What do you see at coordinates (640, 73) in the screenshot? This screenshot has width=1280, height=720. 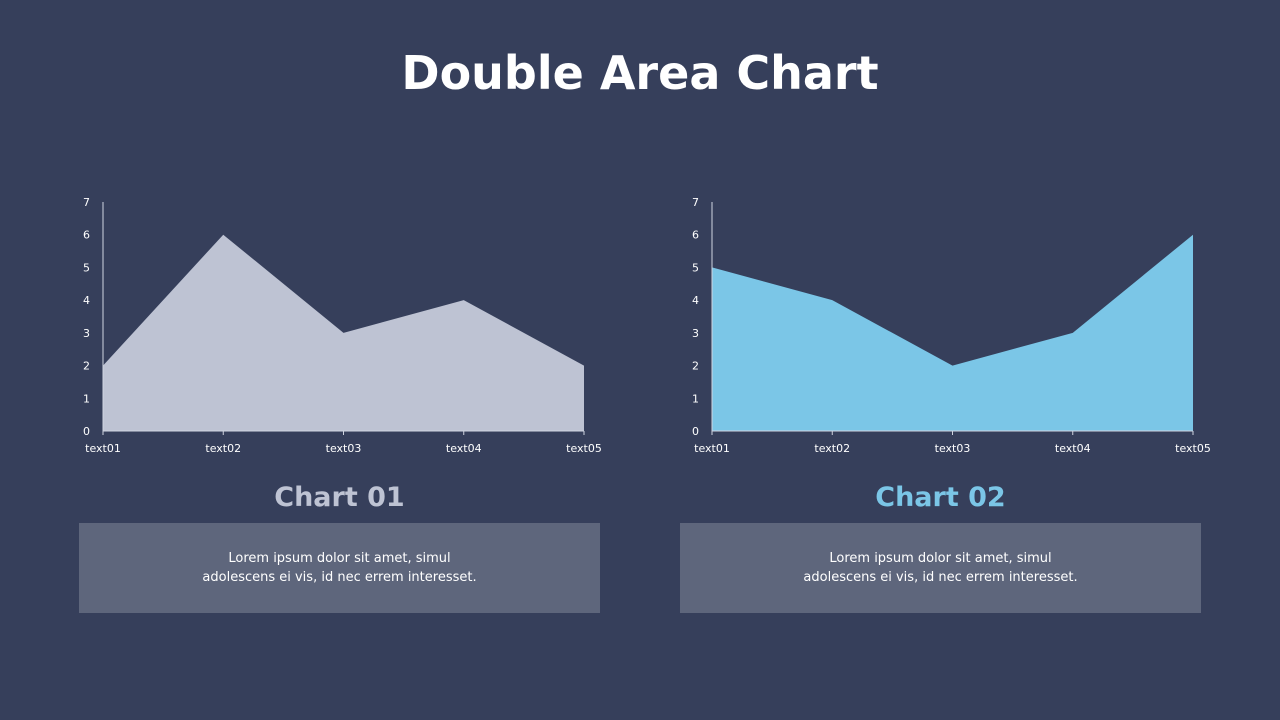 I see `page-title: Double Area Chart` at bounding box center [640, 73].